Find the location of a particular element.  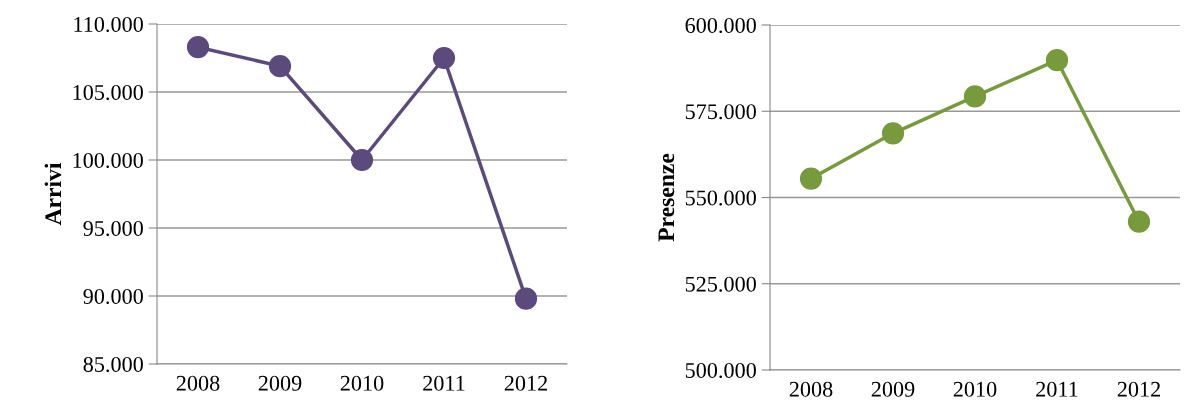

y-tick-label: 575.000 is located at coordinates (720, 112).